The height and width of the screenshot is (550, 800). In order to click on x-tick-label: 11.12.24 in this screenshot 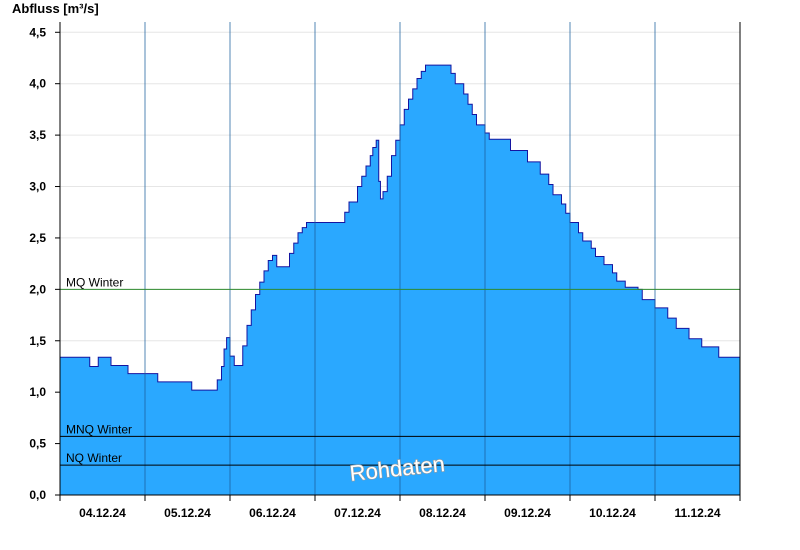, I will do `click(697, 513)`.